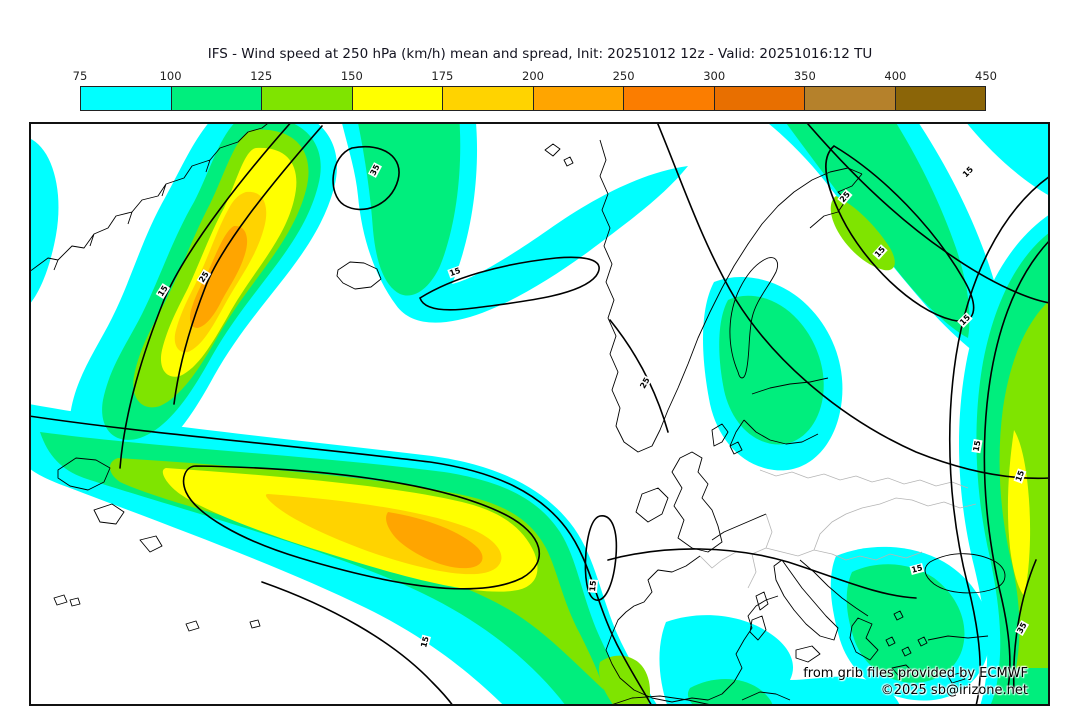 Image resolution: width=1080 pixels, height=718 pixels. What do you see at coordinates (804, 76) in the screenshot?
I see `colorbar-tick-label: 350` at bounding box center [804, 76].